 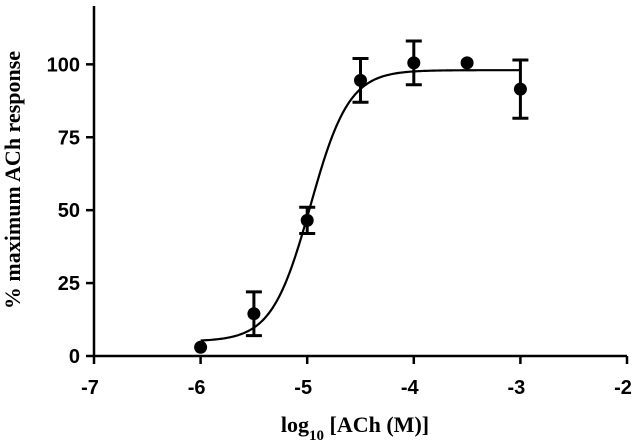 I want to click on y-tick-label: 50, so click(x=69, y=211).